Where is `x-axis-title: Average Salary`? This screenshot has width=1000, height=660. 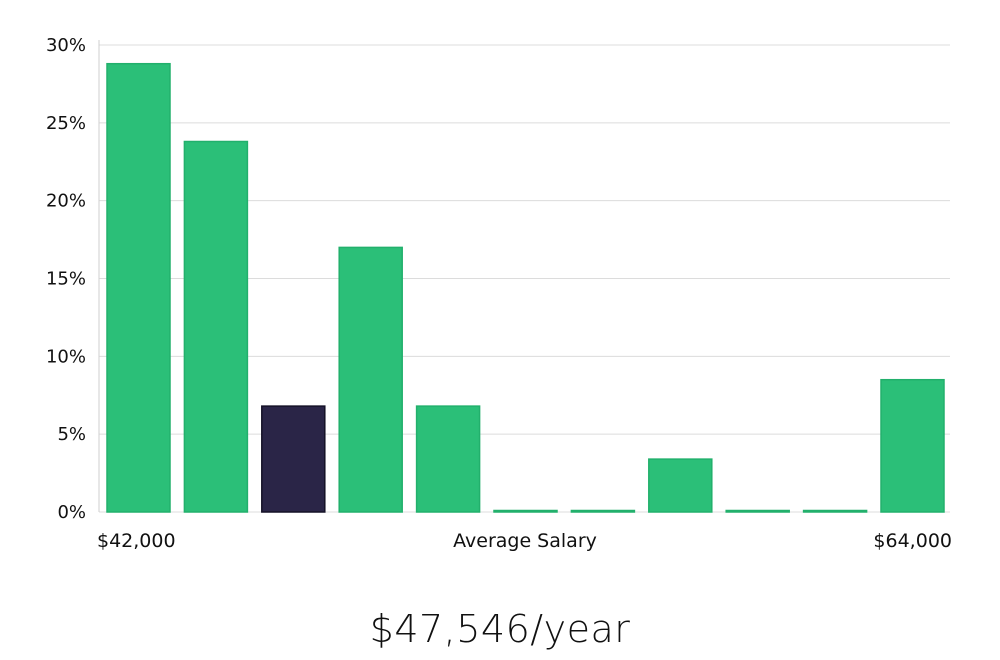 x-axis-title: Average Salary is located at coordinates (525, 541).